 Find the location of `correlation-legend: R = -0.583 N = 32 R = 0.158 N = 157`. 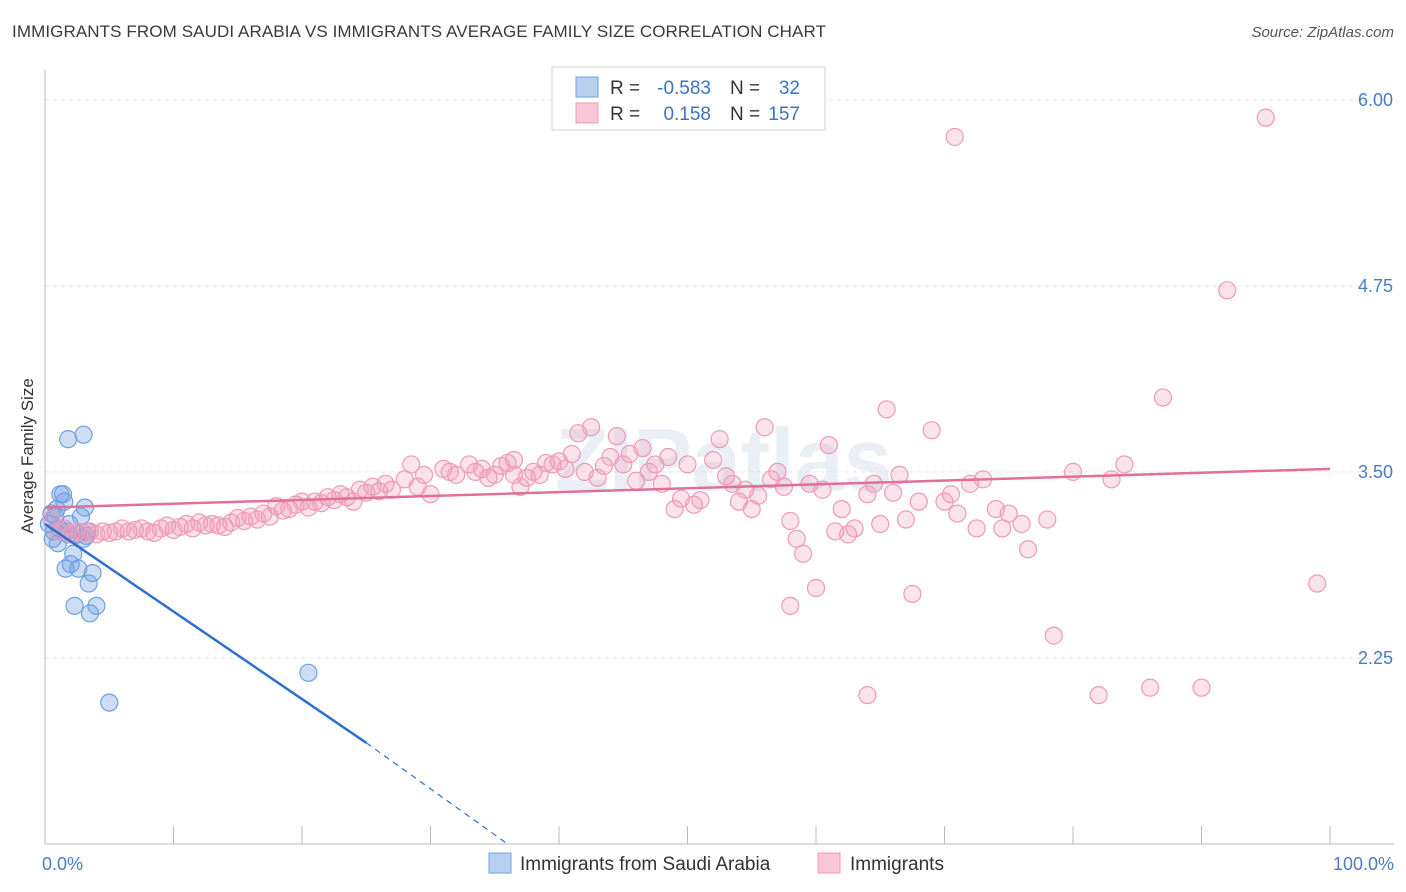

correlation-legend: R = -0.583 N = 32 R = 0.158 N = 157 is located at coordinates (688, 98).